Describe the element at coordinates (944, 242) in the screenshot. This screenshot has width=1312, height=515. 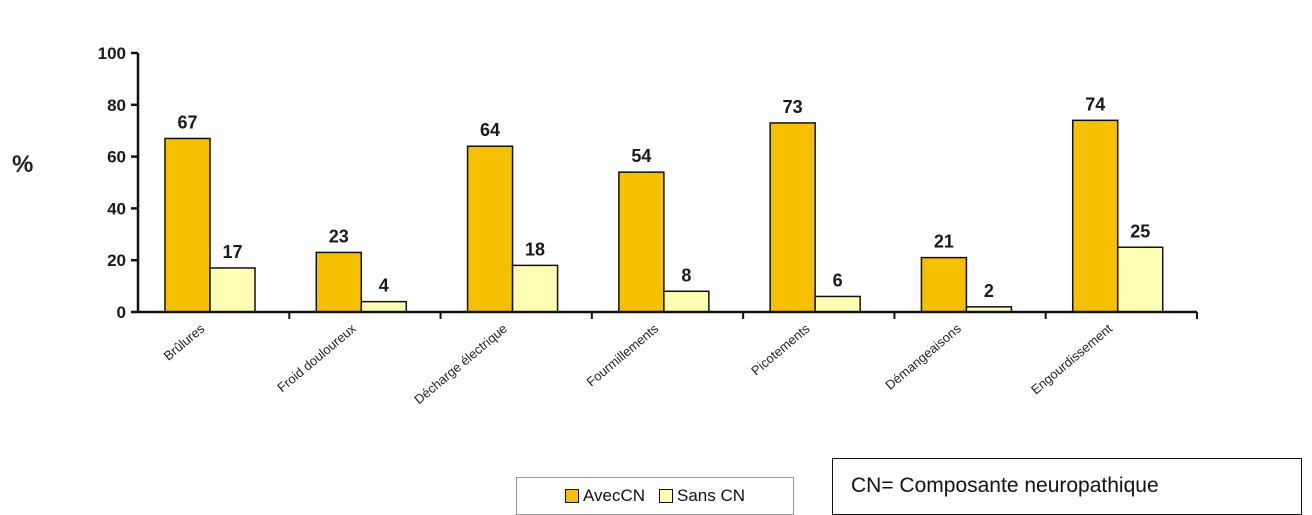
I see `data-label-avec-cn: 21` at that location.